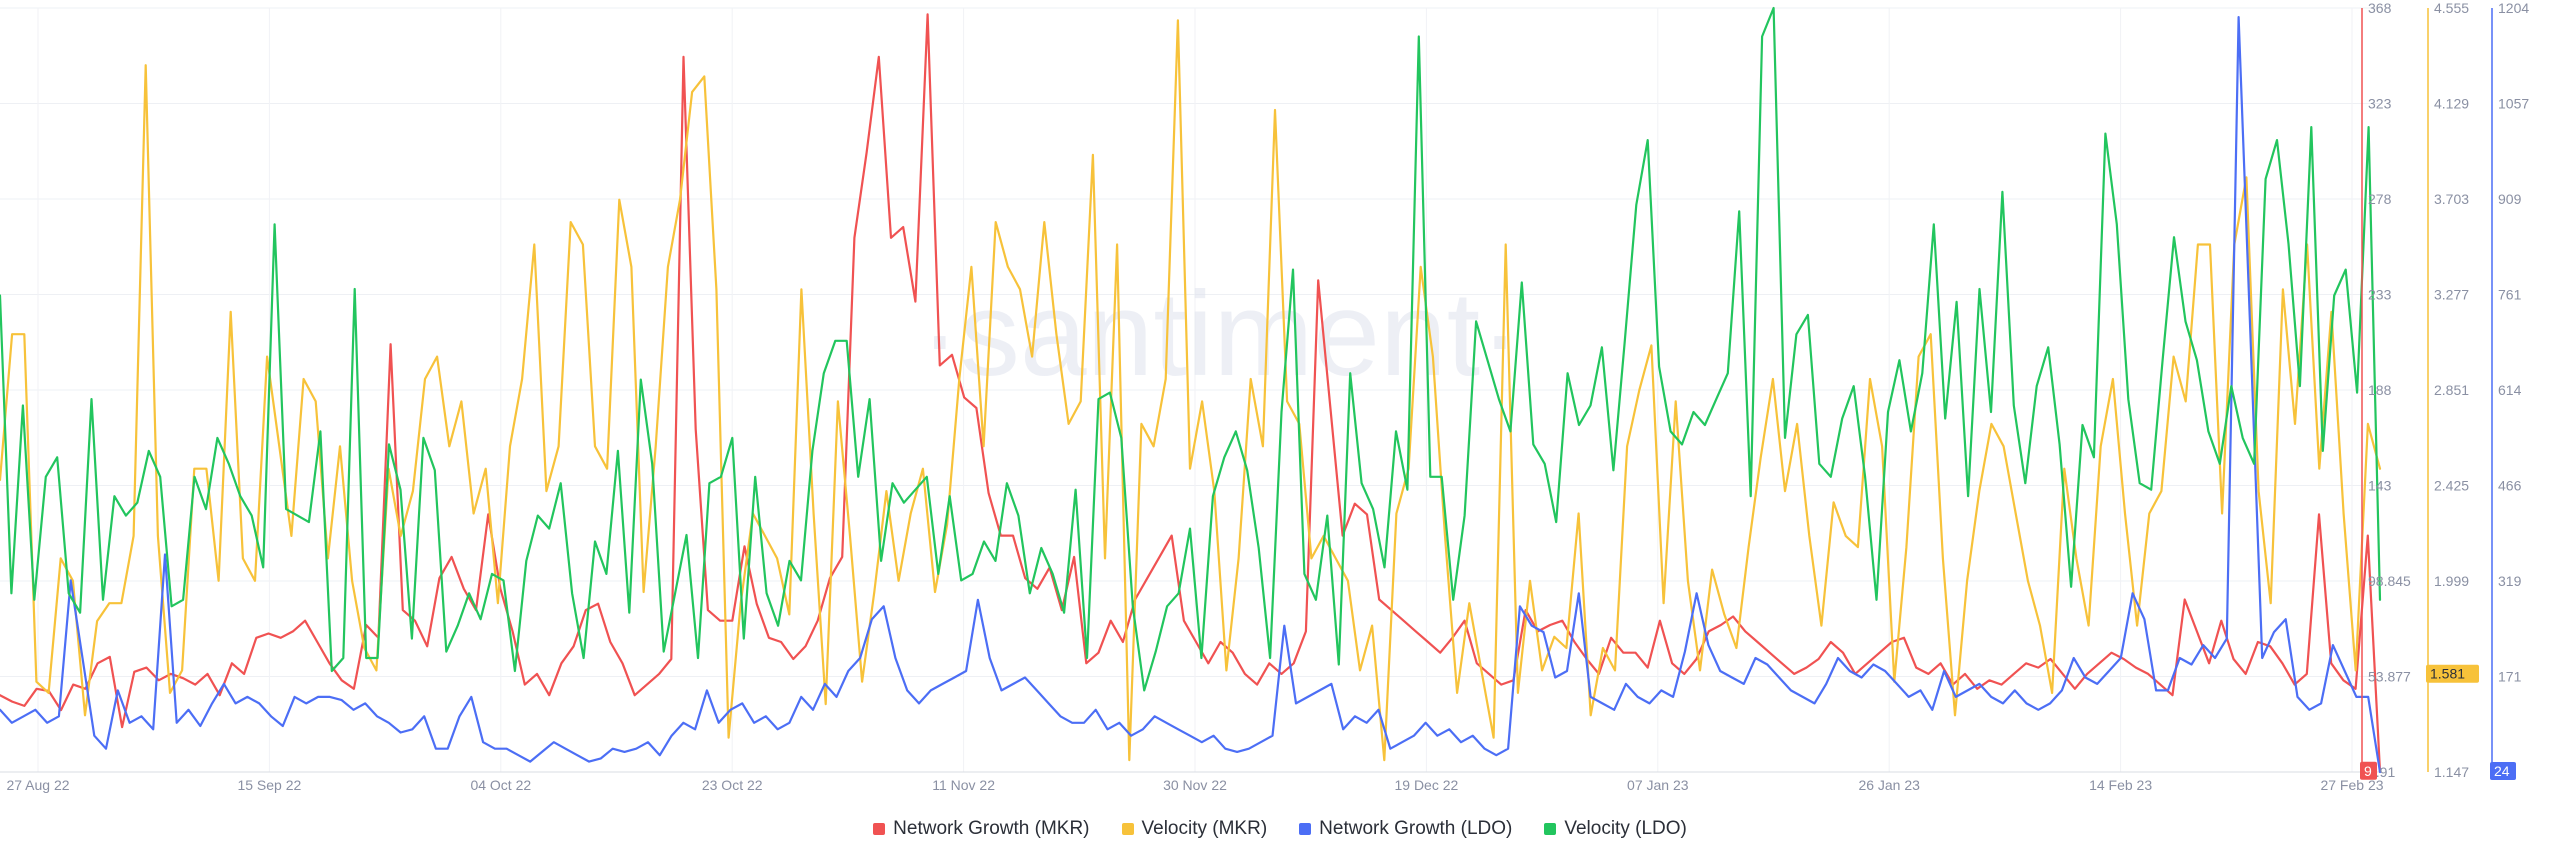 The image size is (2560, 867). Describe the element at coordinates (2380, 390) in the screenshot. I see `y-tick-label-mkr-growth: 188` at that location.